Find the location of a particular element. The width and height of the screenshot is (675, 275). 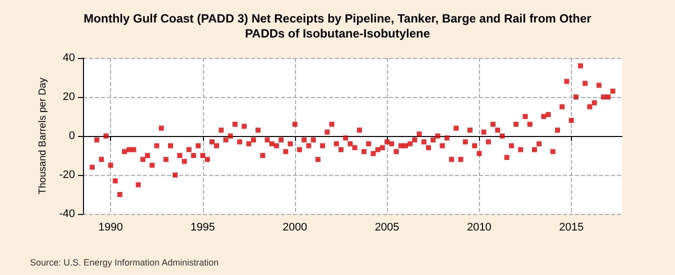

y-axis-title: Thousand Barrels per Day is located at coordinates (43, 136).